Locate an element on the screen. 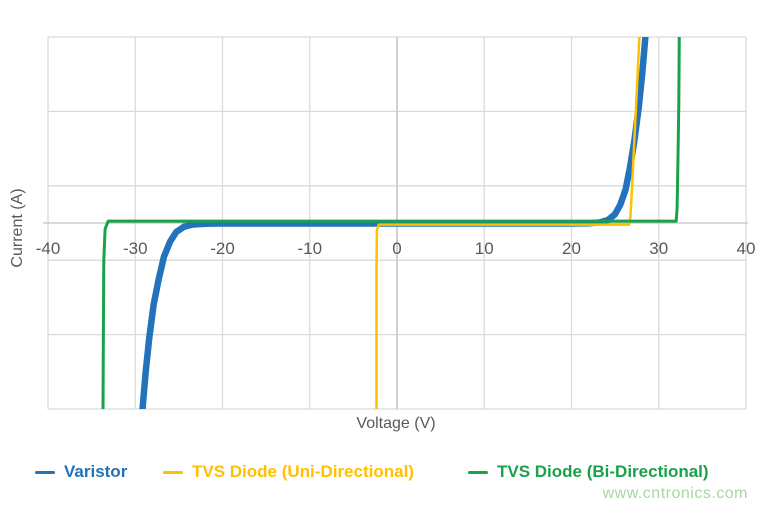  tvs-uni-legend-label: TVS Diode (Uni-Directional) is located at coordinates (303, 471).